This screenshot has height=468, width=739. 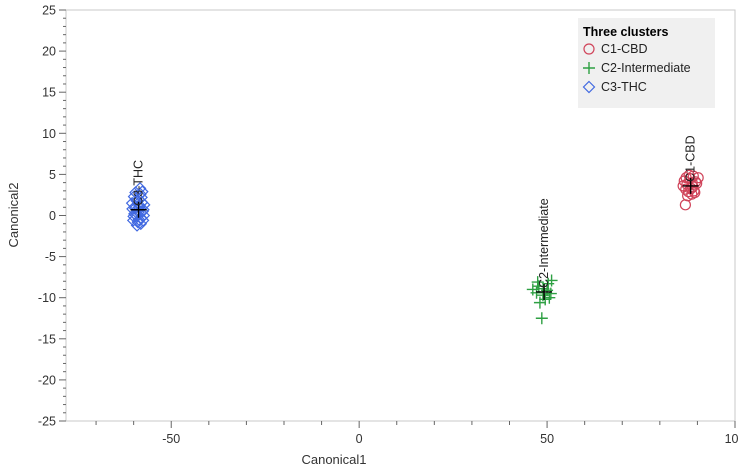 I want to click on x-tick-label: 100, so click(x=732, y=439).